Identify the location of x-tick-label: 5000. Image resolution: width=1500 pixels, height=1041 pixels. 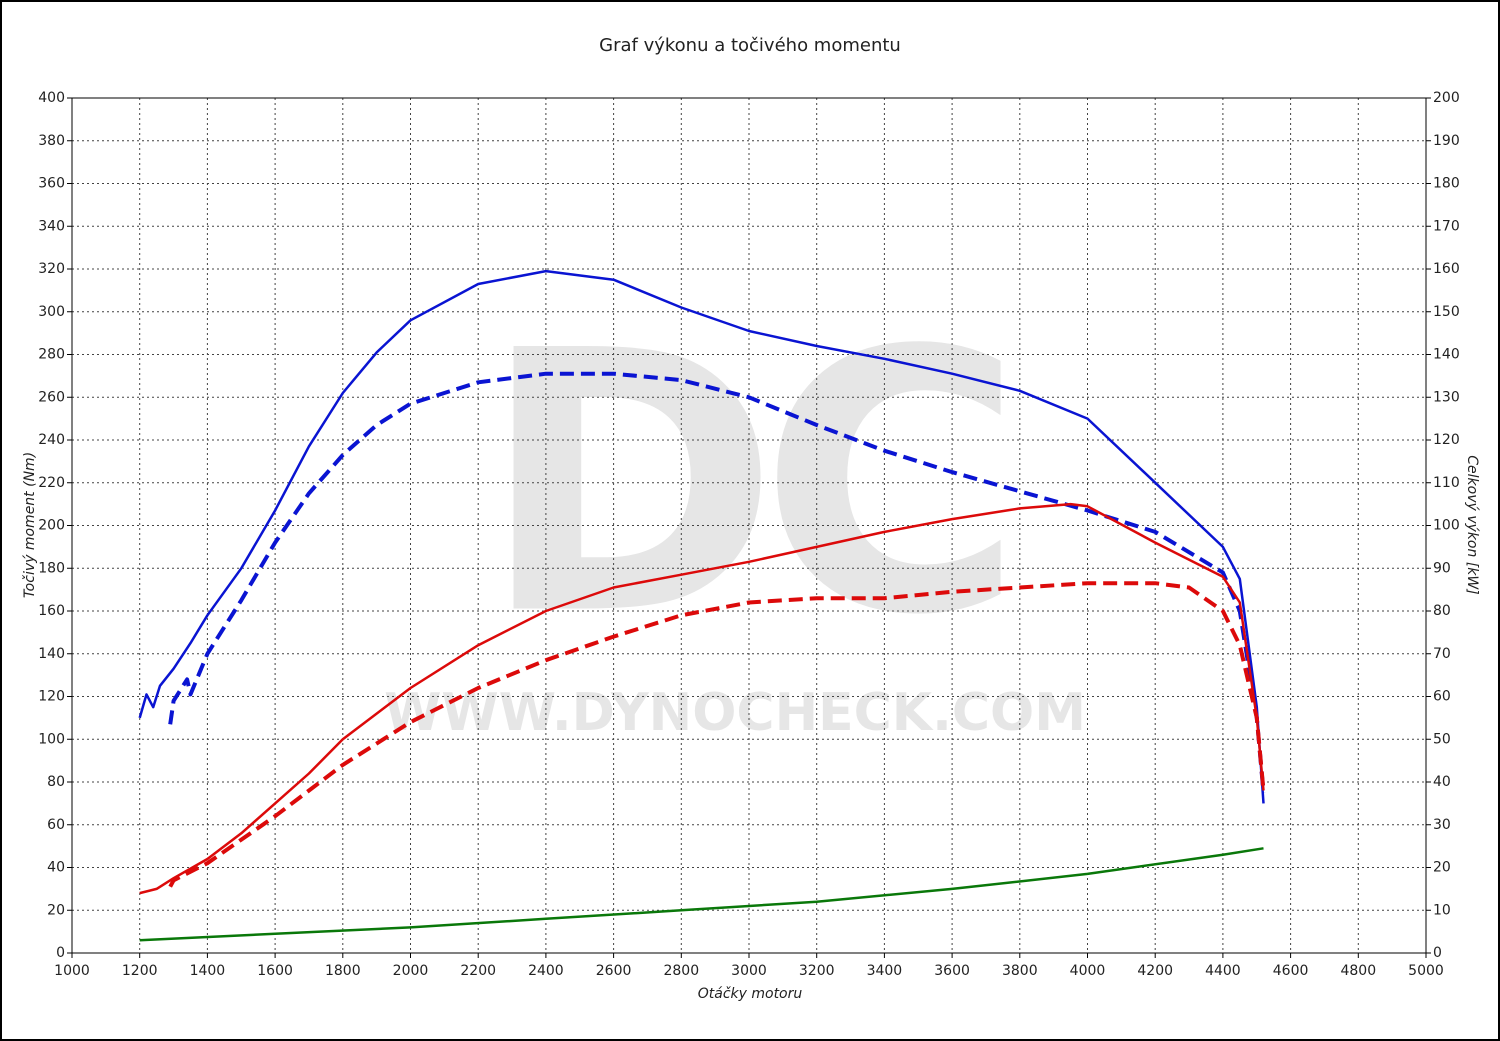
(1426, 971).